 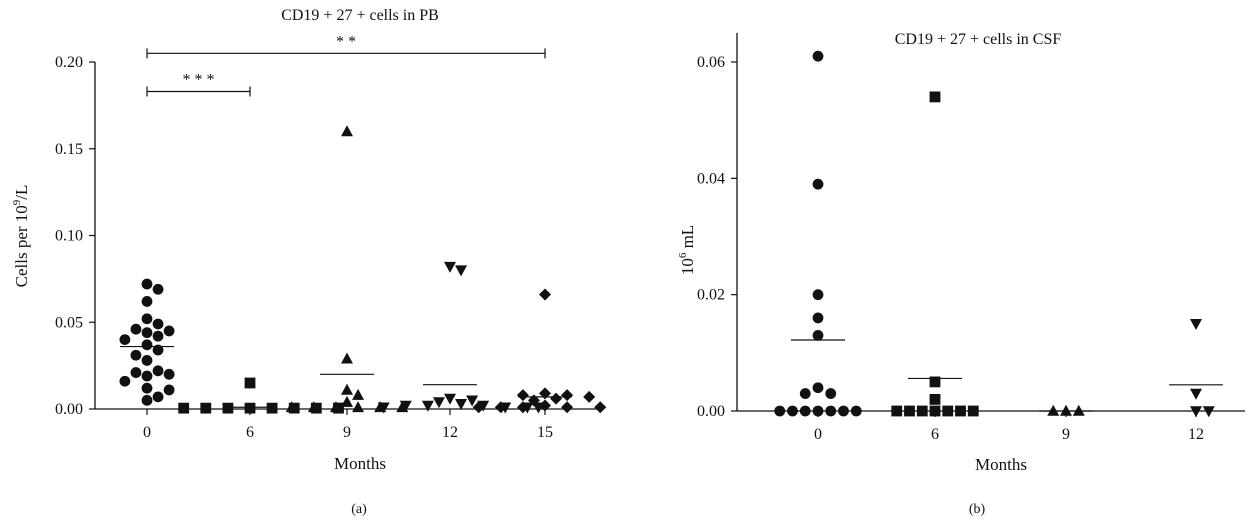 What do you see at coordinates (21, 246) in the screenshot?
I see `panel-a-ylabel-main: Cells per 10` at bounding box center [21, 246].